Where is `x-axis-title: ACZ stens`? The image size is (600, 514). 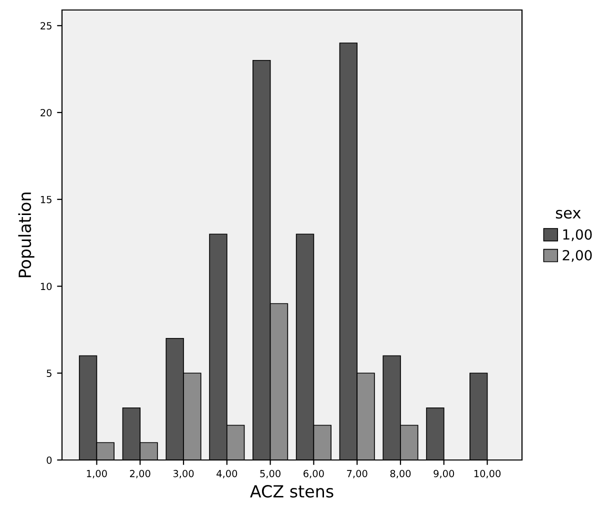 x-axis-title: ACZ stens is located at coordinates (292, 491).